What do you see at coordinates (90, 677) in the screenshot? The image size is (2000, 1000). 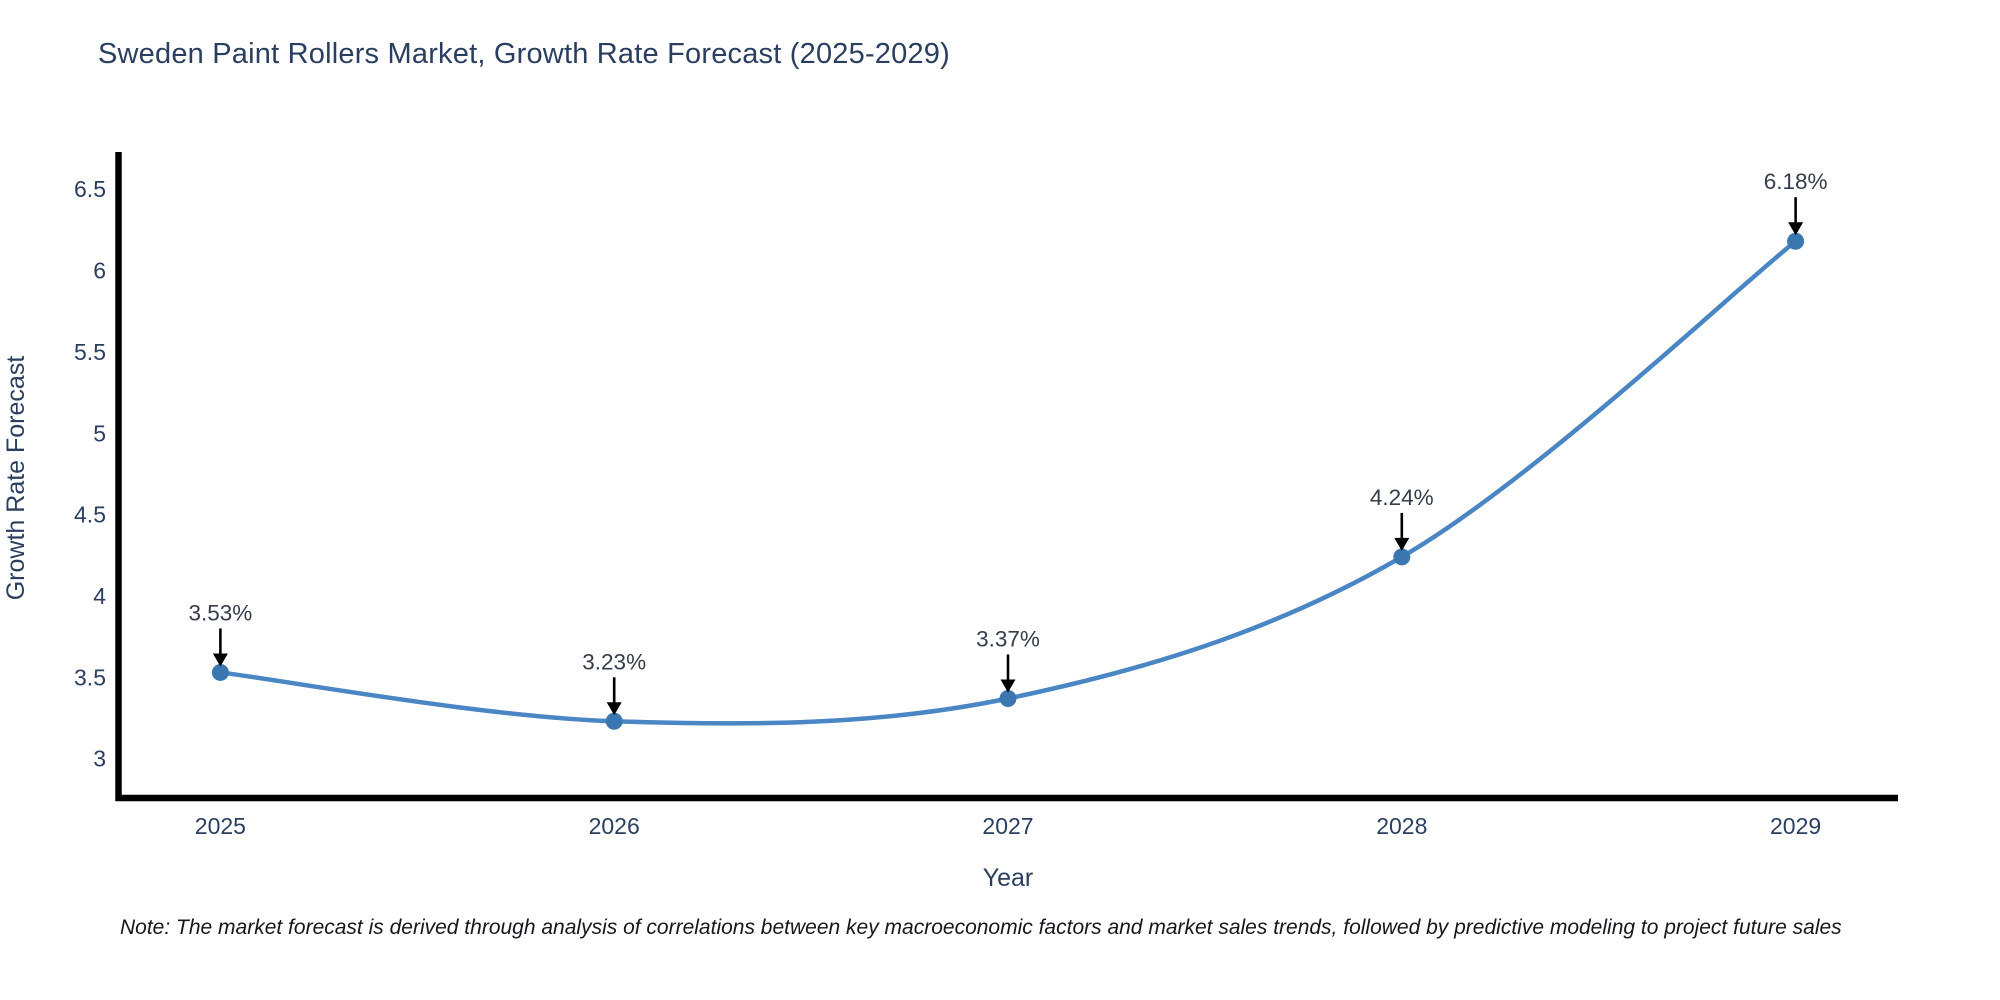 I see `y-tick-label-3.5: 3.5` at bounding box center [90, 677].